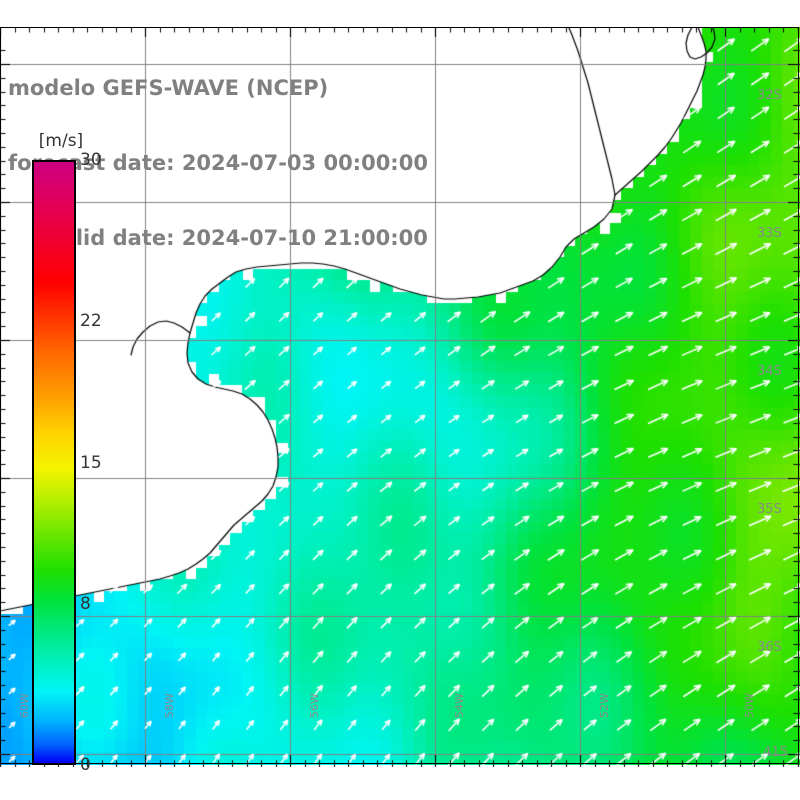  What do you see at coordinates (604, 705) in the screenshot?
I see `lon-label-52W: 52W` at bounding box center [604, 705].